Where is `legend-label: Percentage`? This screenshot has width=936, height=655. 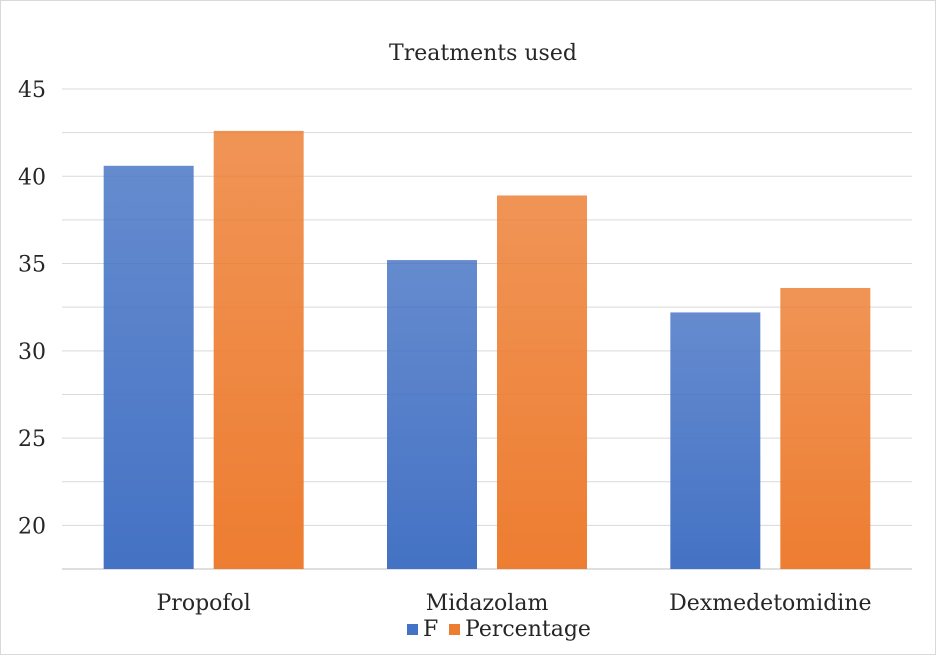 legend-label: Percentage is located at coordinates (528, 629).